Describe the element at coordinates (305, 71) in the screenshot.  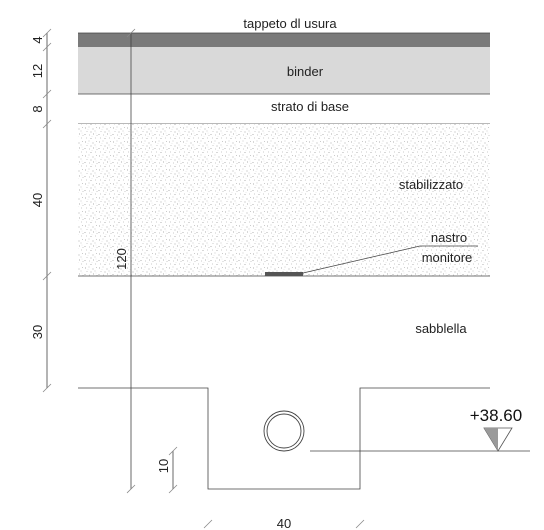
I see `label-binder: binder` at that location.